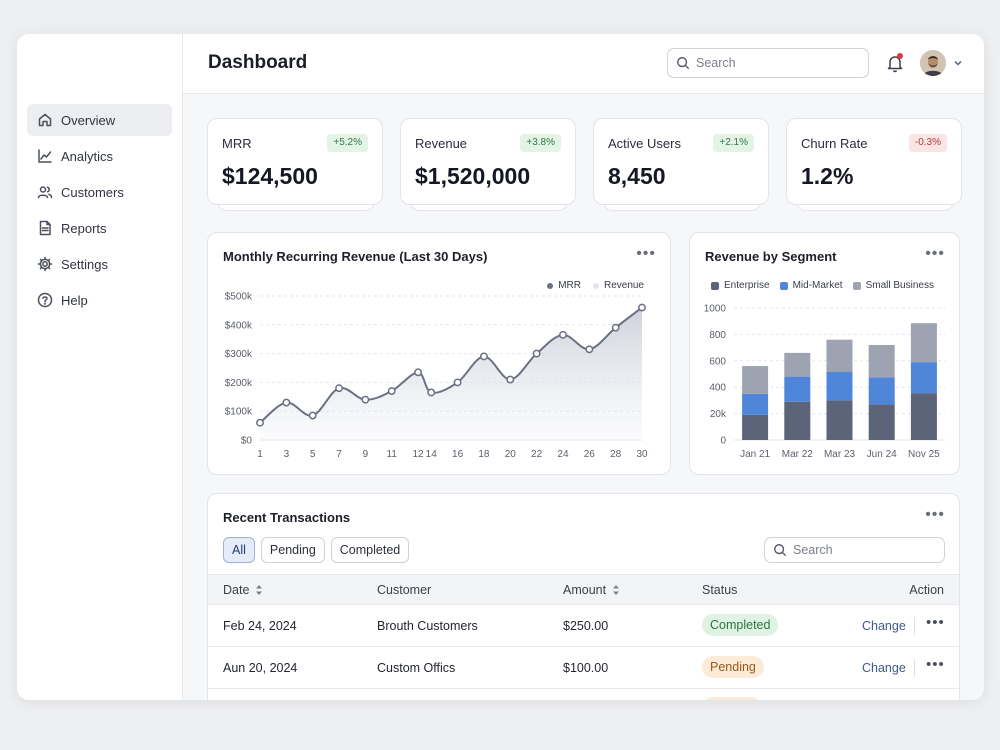 Image resolution: width=1000 pixels, height=750 pixels. Describe the element at coordinates (239, 354) in the screenshot. I see `y-tick-label: $300k` at that location.